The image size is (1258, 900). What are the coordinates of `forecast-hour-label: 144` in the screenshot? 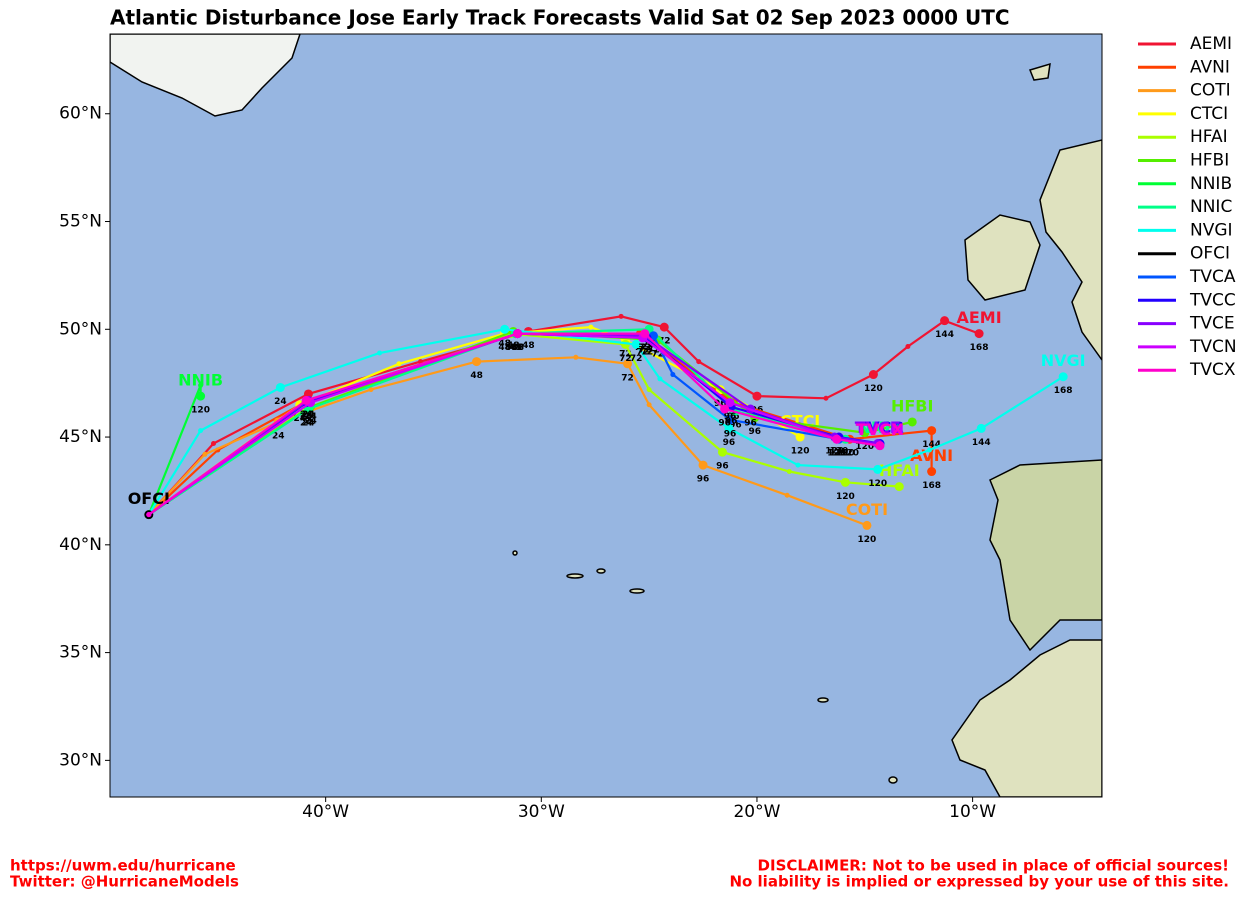 It's located at (981, 443).